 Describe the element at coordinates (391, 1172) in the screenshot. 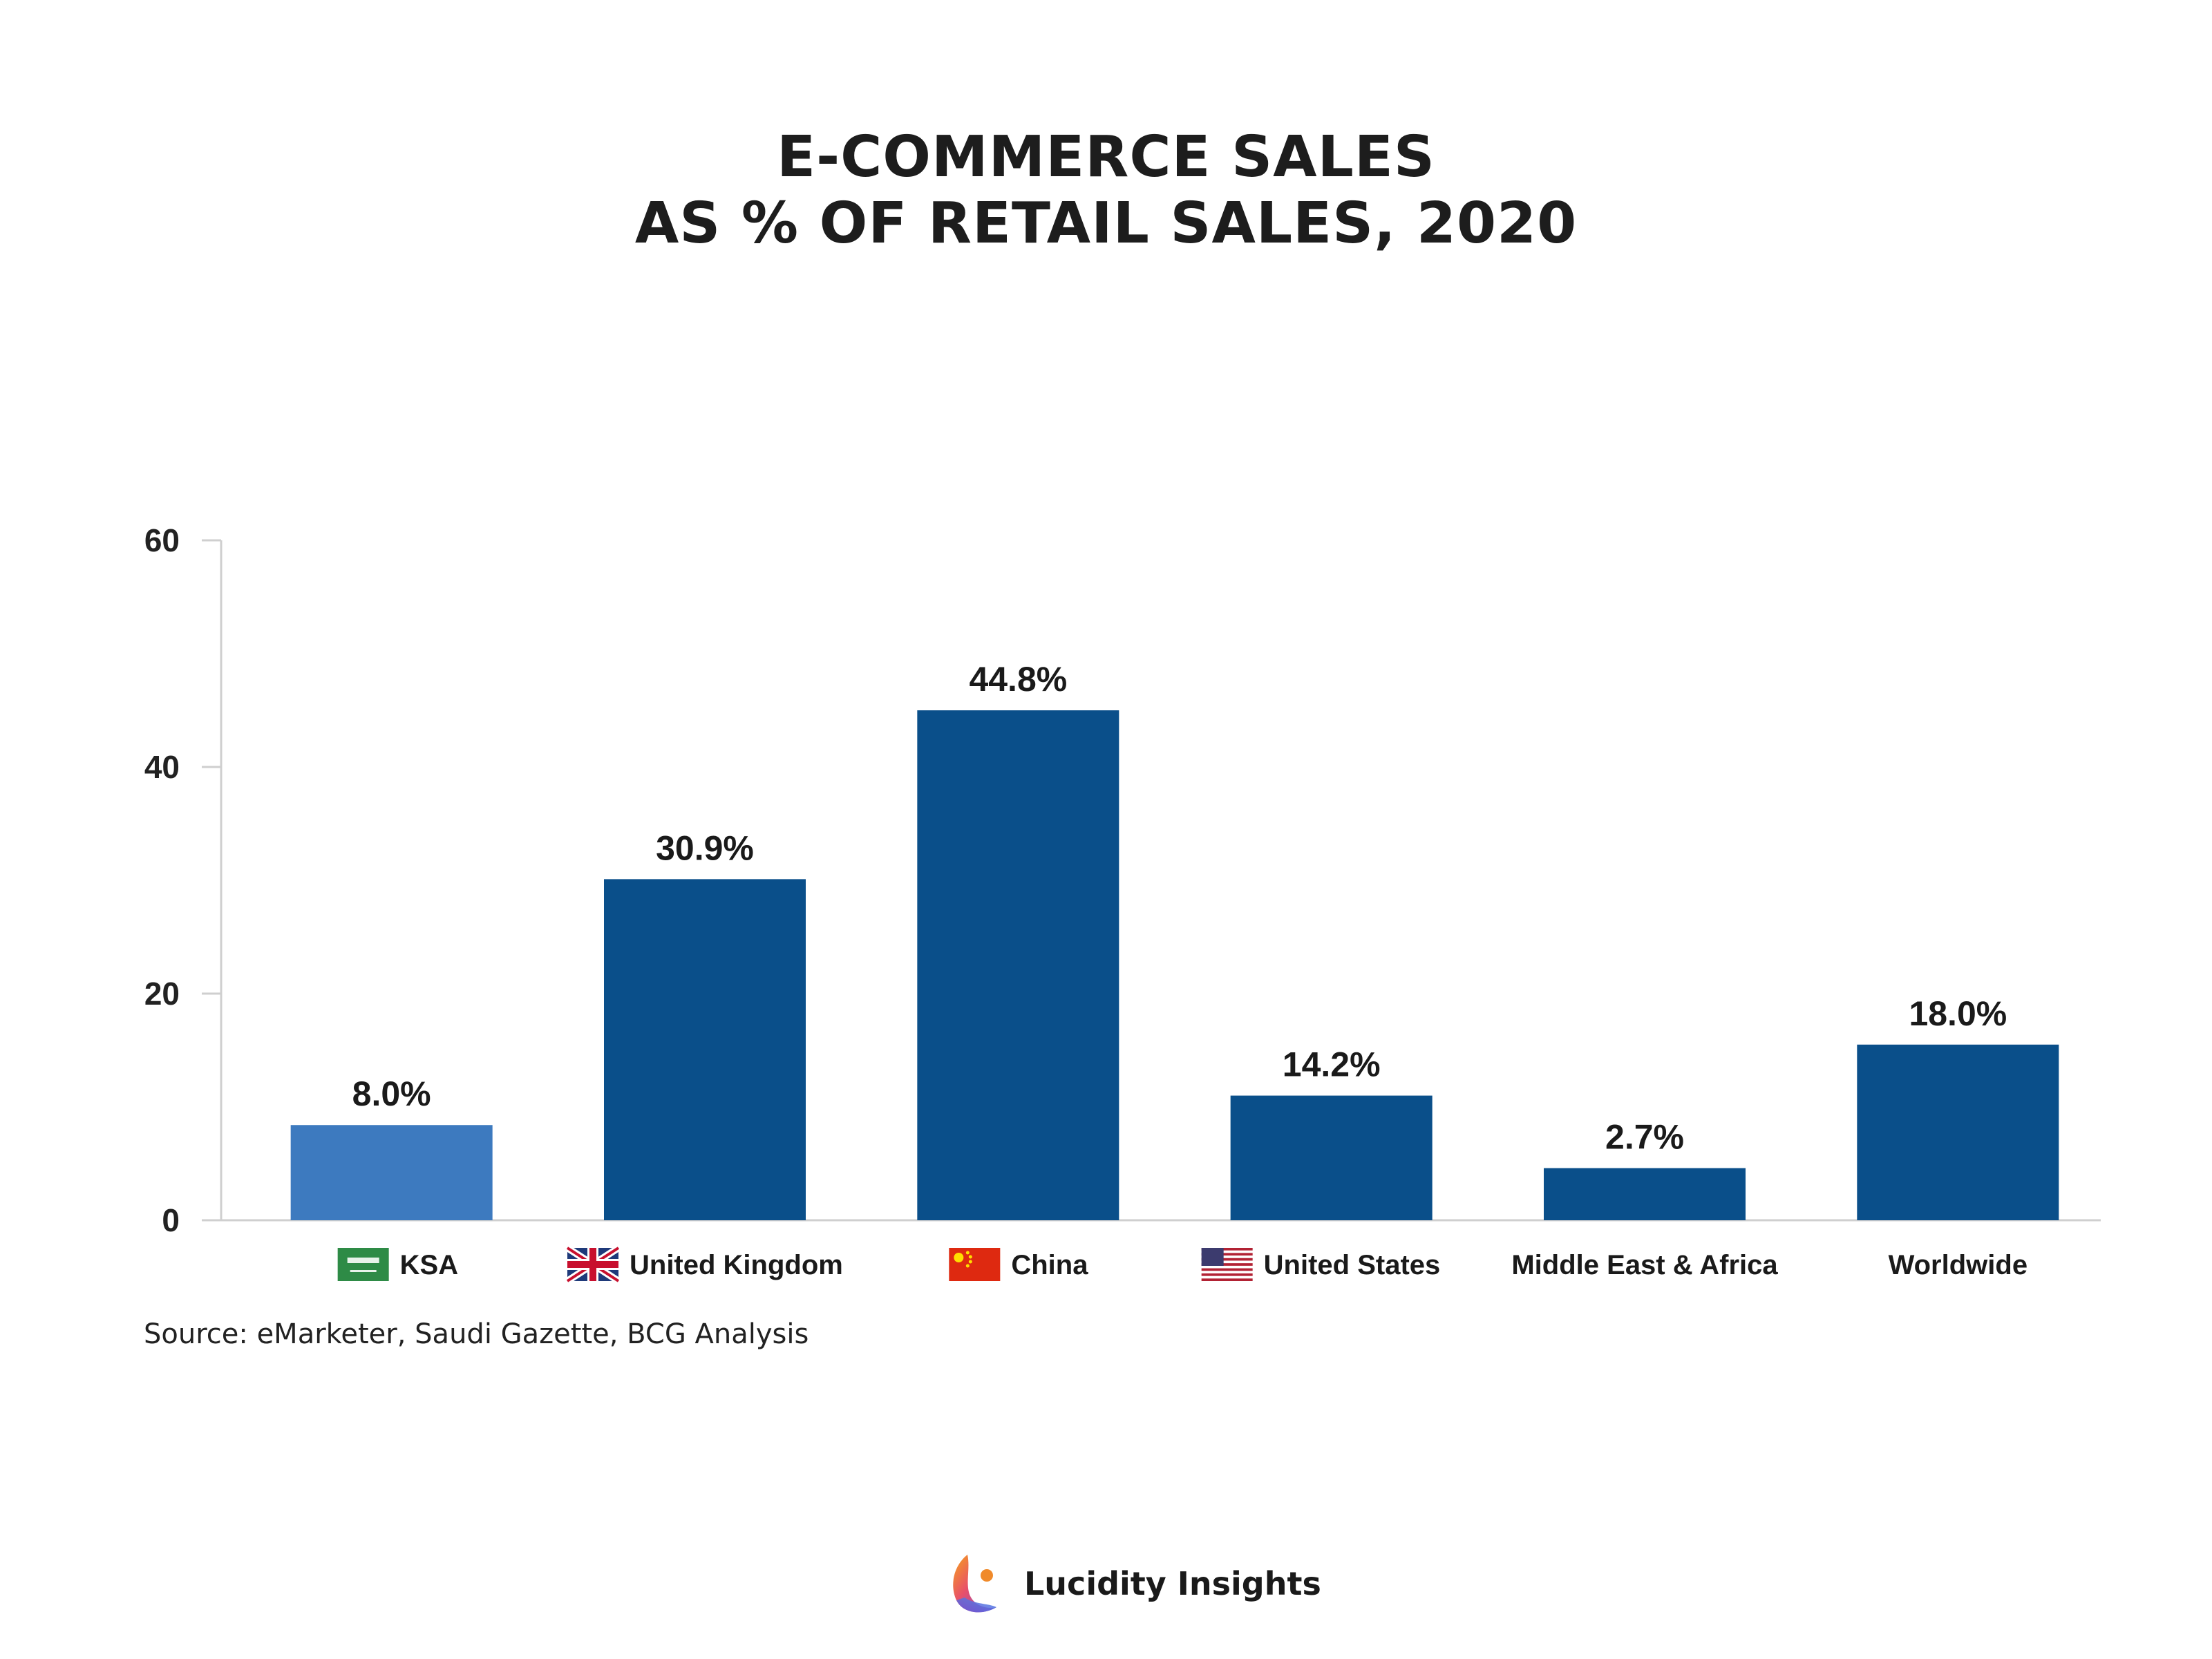

I see `bar-ksa` at that location.